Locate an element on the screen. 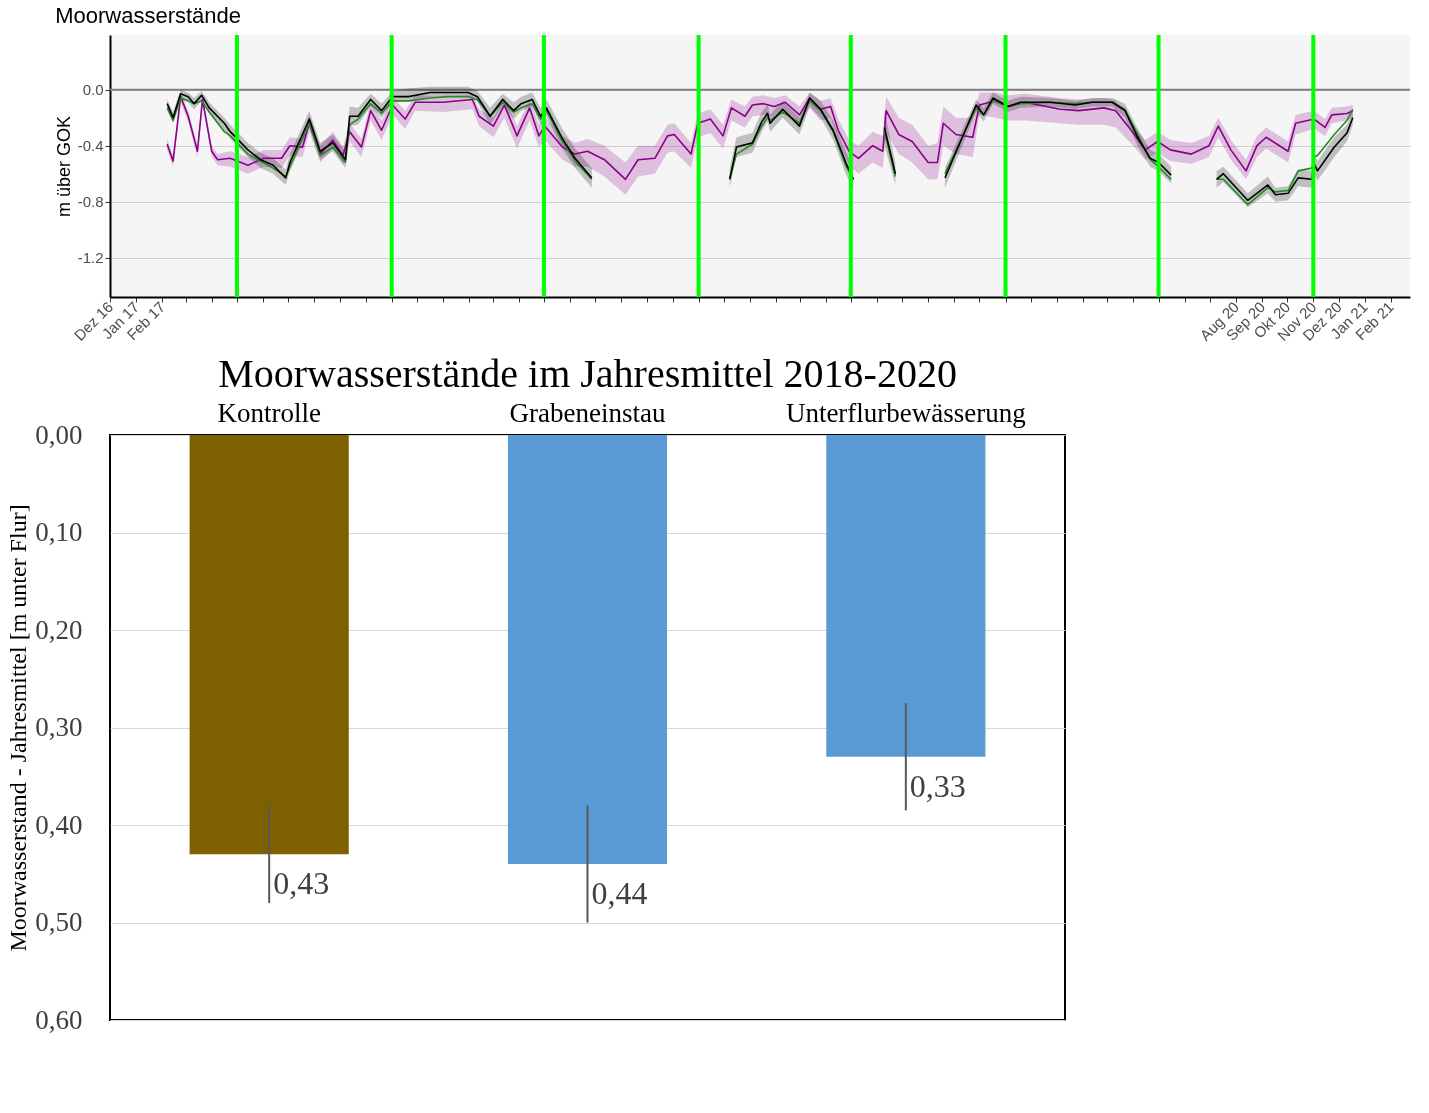  y-tick-label: 0,60 is located at coordinates (59, 1019).